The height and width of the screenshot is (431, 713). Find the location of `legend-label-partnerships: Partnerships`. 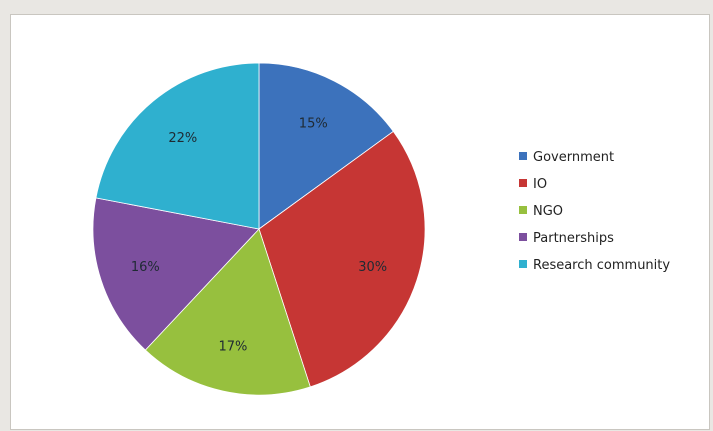

legend-label-partnerships: Partnerships is located at coordinates (573, 238).